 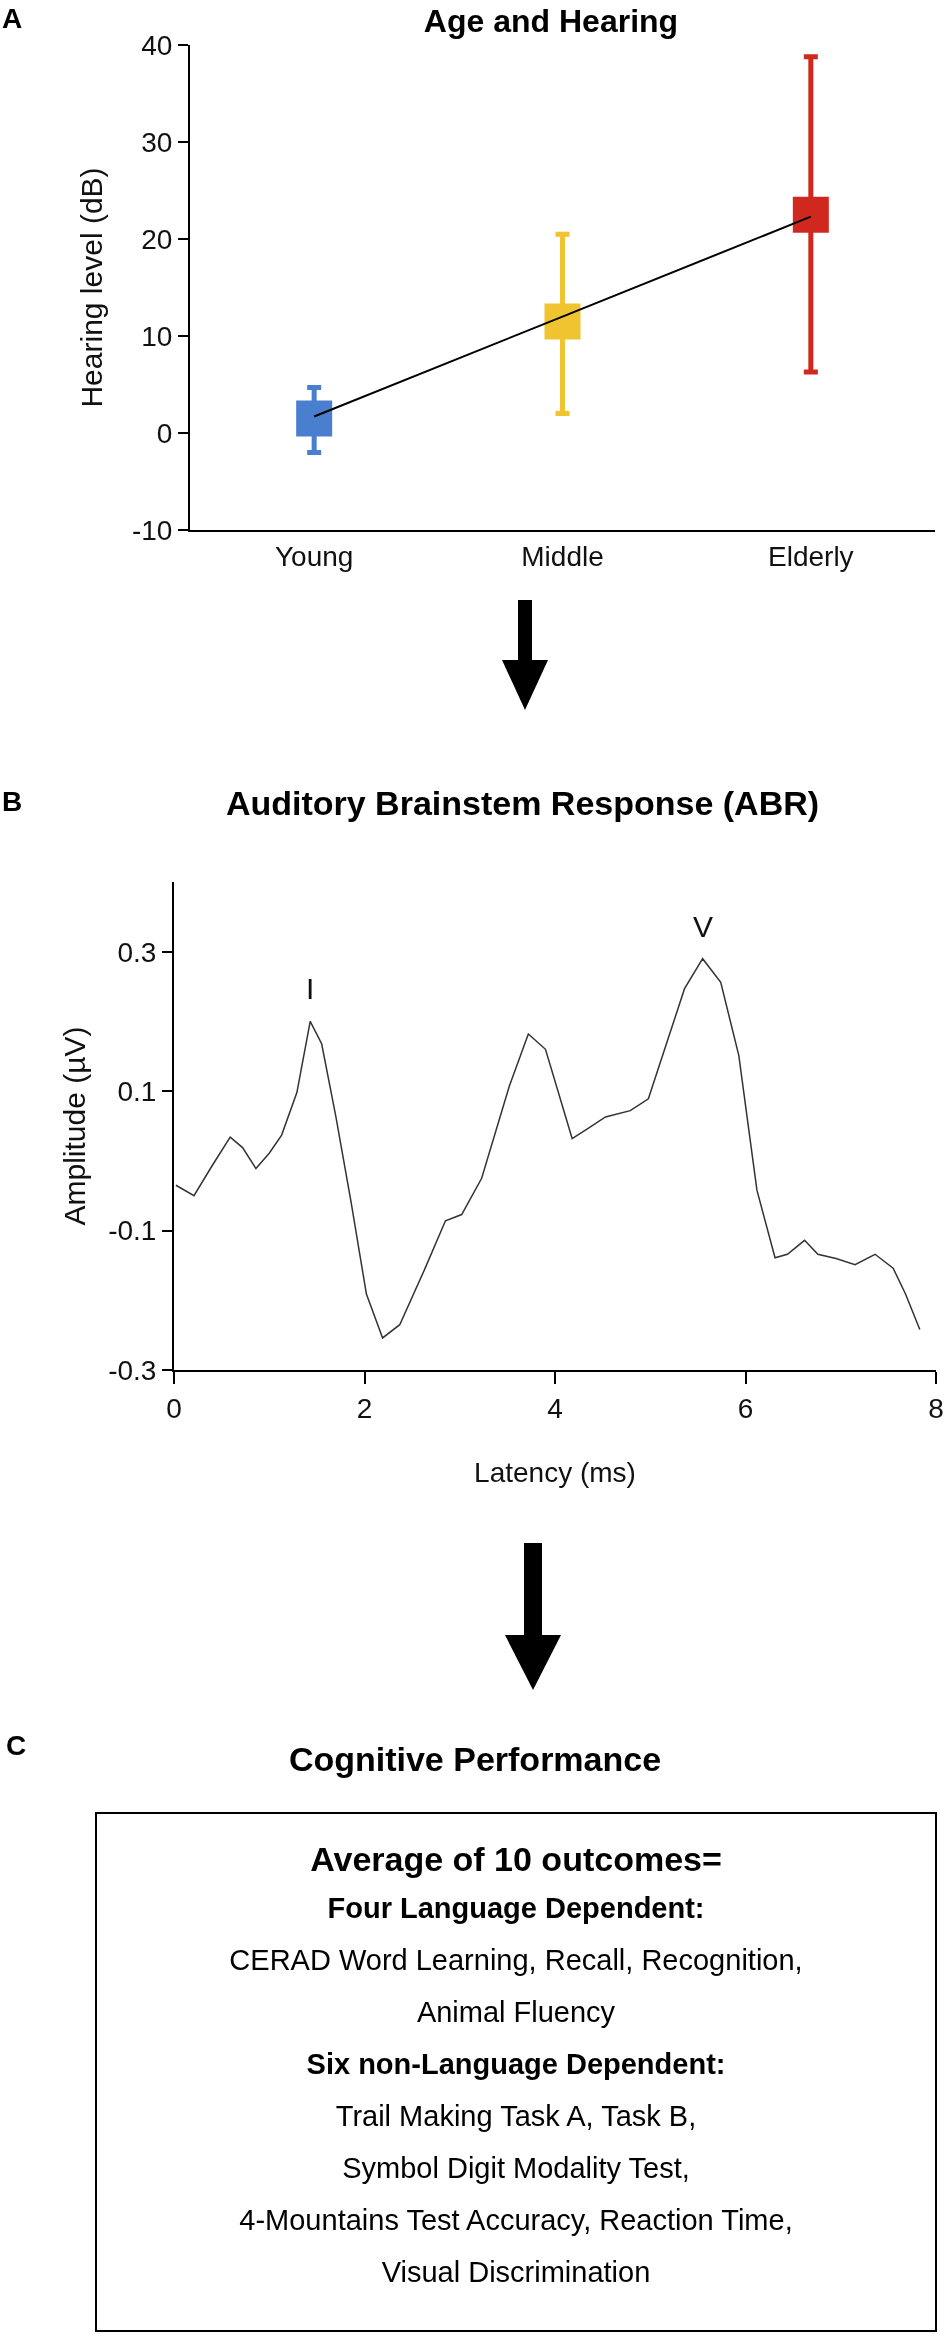 What do you see at coordinates (12, 18) in the screenshot?
I see `text: A` at bounding box center [12, 18].